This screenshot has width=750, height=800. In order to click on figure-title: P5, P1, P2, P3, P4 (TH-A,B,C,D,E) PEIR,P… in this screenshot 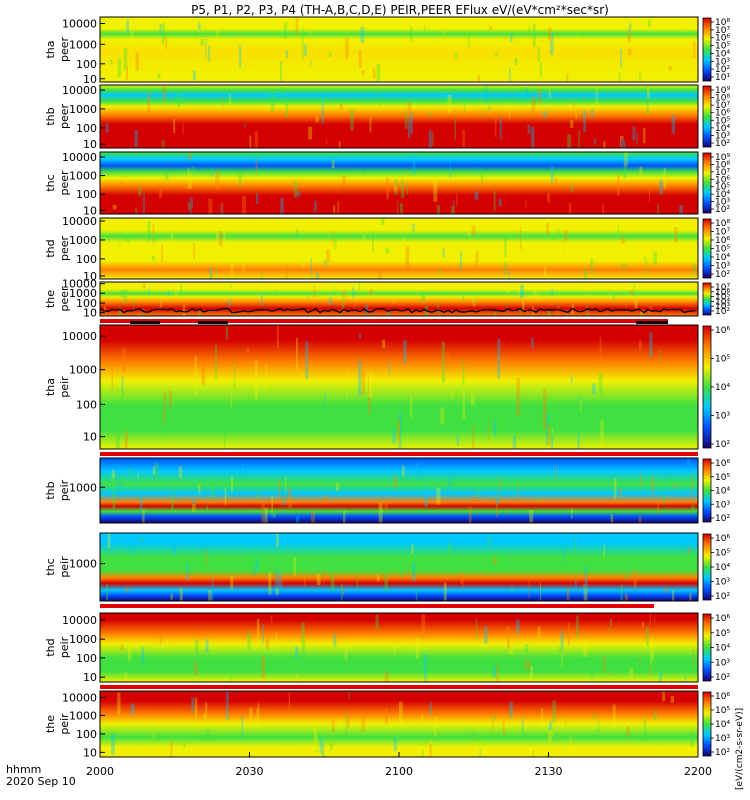, I will do `click(400, 10)`.